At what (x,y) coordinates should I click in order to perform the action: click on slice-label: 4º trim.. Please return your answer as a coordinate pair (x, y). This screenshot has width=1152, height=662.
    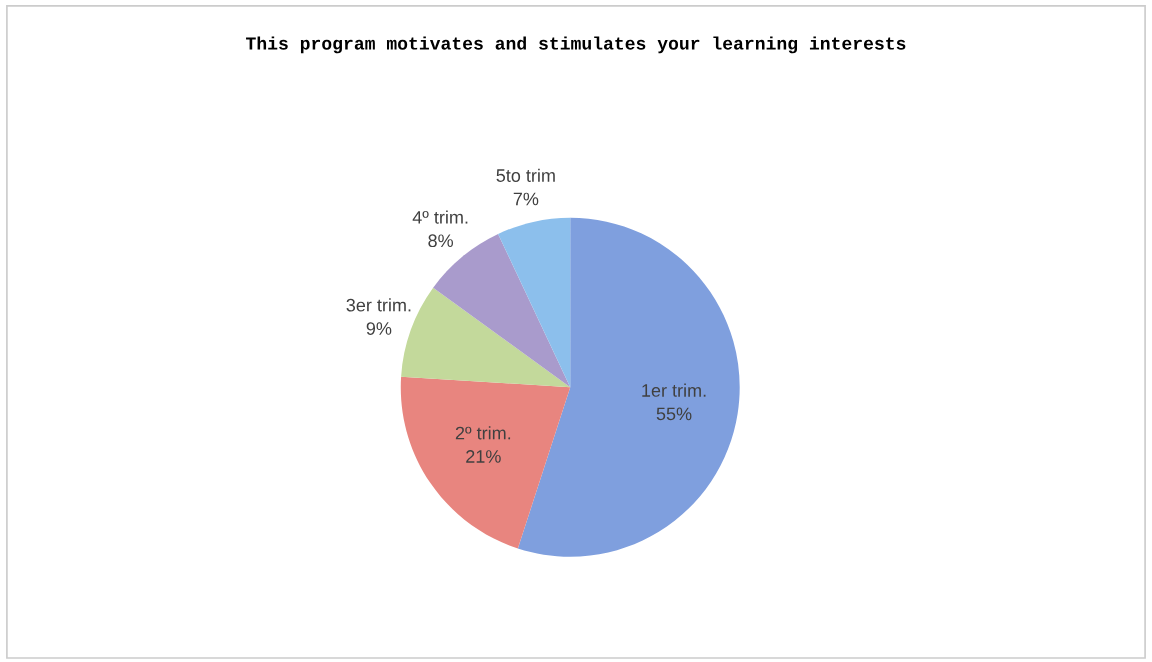
    Looking at the image, I should click on (440, 217).